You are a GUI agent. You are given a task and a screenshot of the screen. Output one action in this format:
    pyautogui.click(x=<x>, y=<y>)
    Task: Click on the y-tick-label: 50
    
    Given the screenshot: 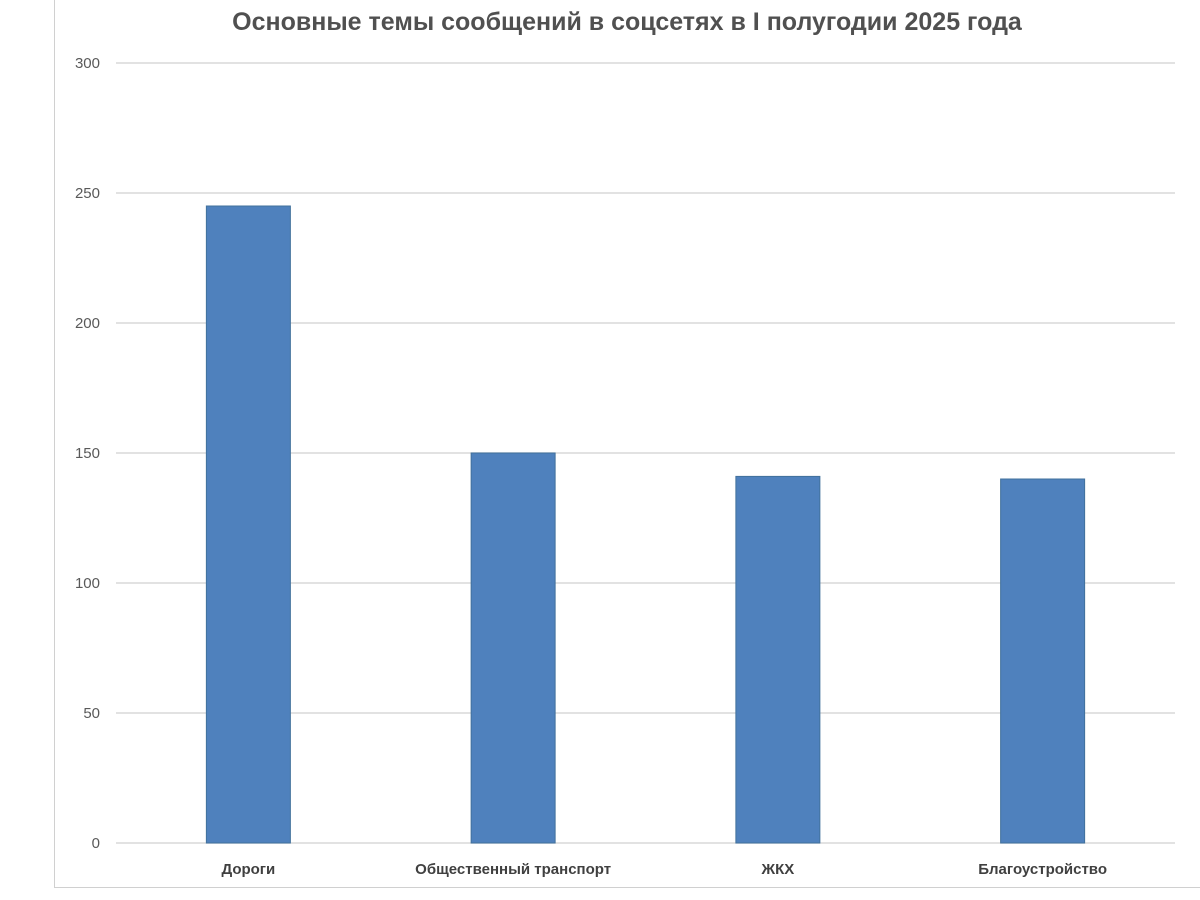 What is the action you would take?
    pyautogui.click(x=91, y=713)
    